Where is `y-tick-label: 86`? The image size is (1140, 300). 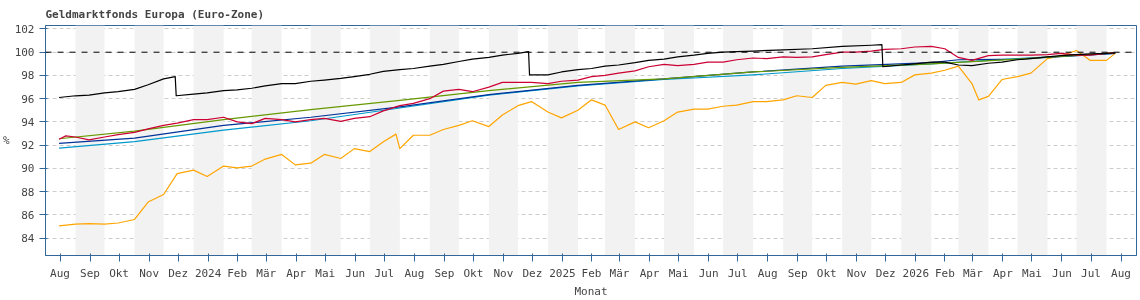 y-tick-label: 86 is located at coordinates (28, 215).